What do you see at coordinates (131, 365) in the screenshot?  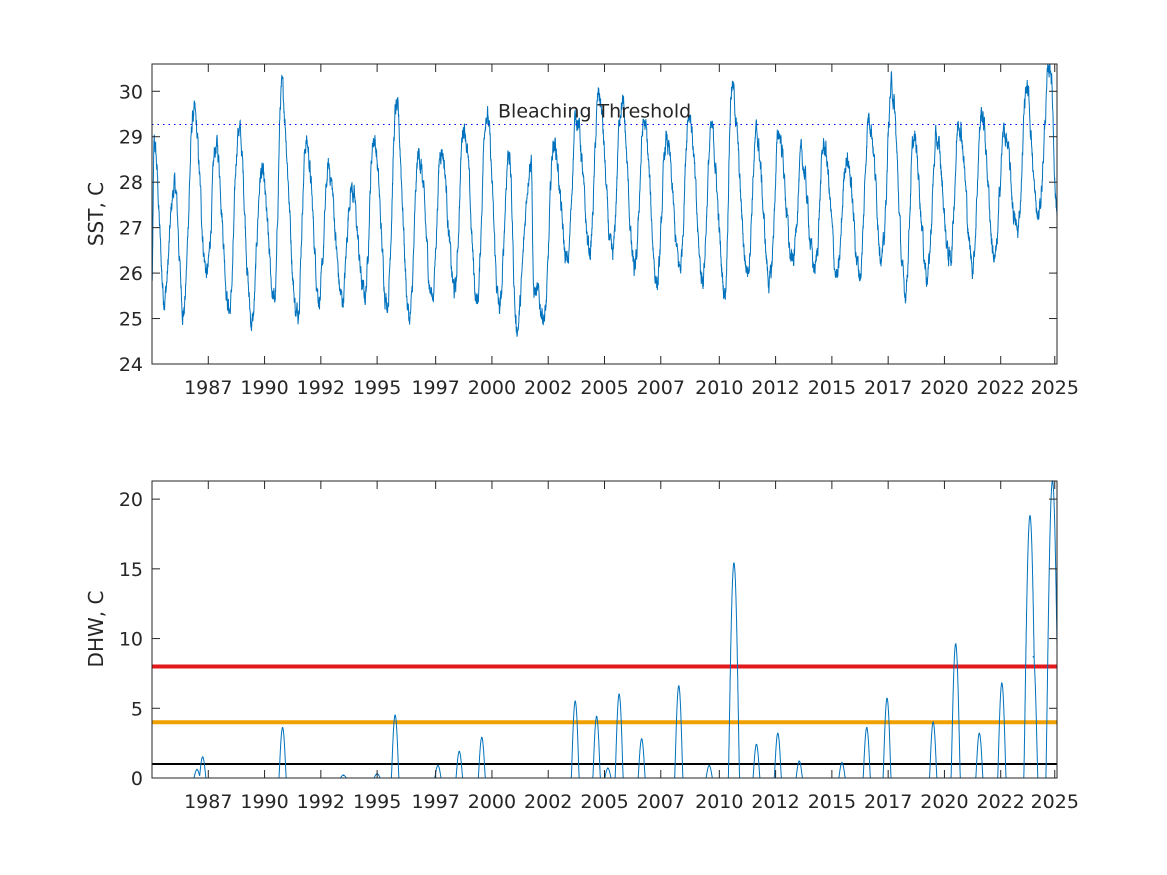 I see `sst-ytick-label: 24` at bounding box center [131, 365].